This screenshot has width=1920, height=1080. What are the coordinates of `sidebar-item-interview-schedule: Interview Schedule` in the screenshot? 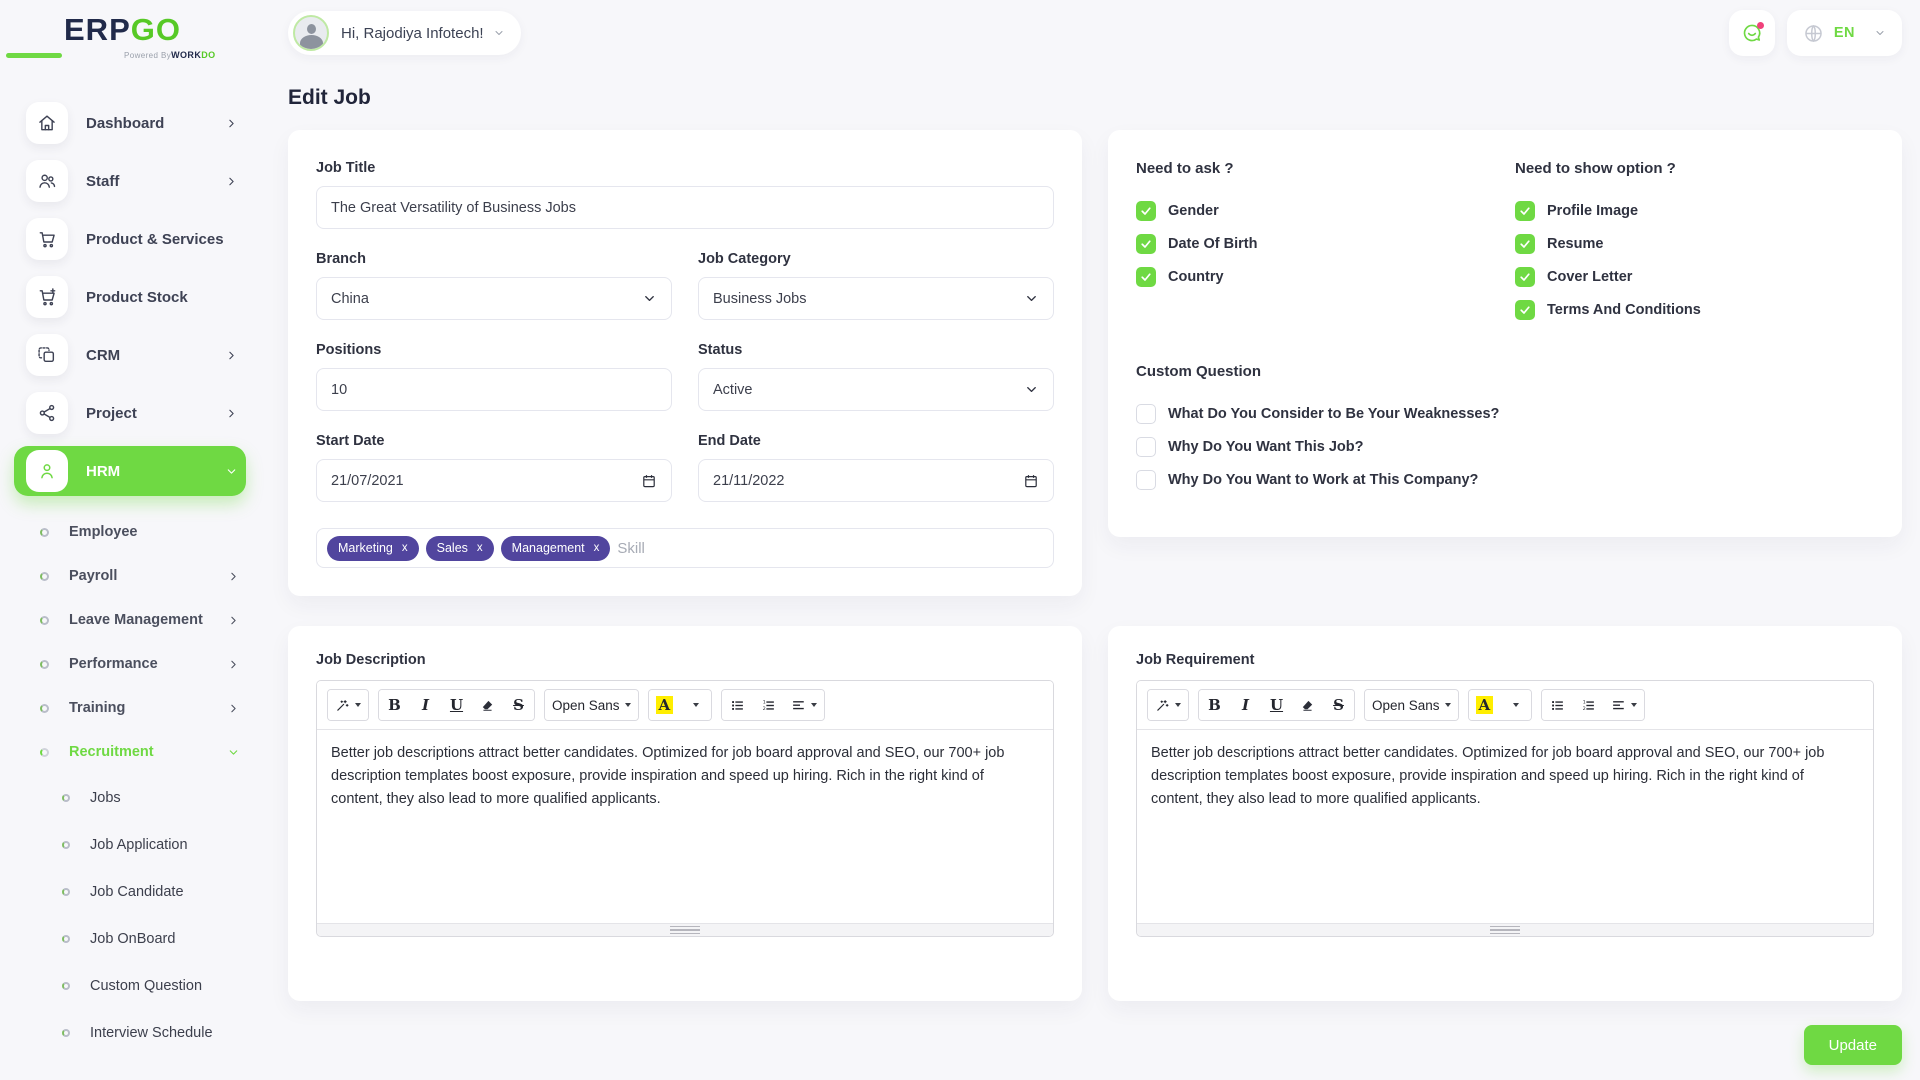 It's located at (151, 1032).